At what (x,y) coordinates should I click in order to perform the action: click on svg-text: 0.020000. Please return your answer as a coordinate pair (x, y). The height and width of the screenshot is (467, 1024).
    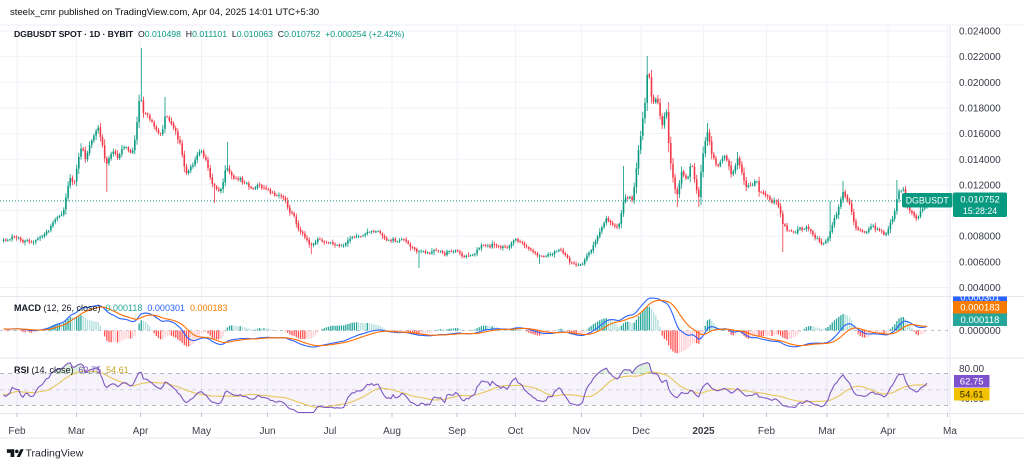
    Looking at the image, I should click on (980, 83).